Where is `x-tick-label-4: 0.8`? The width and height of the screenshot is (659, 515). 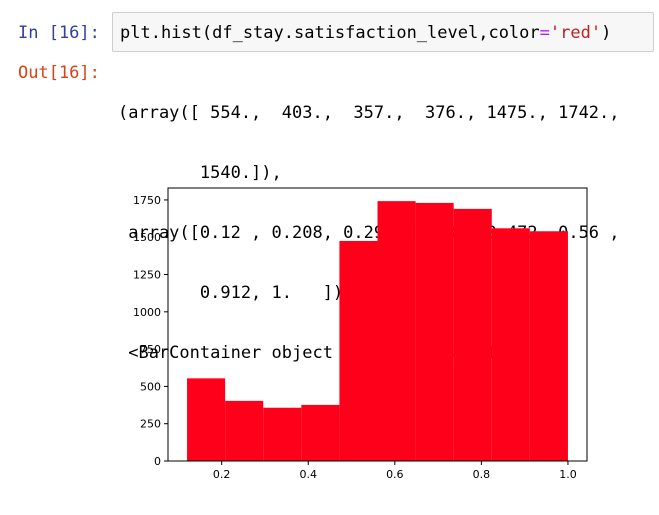
x-tick-label-4: 0.8 is located at coordinates (482, 474).